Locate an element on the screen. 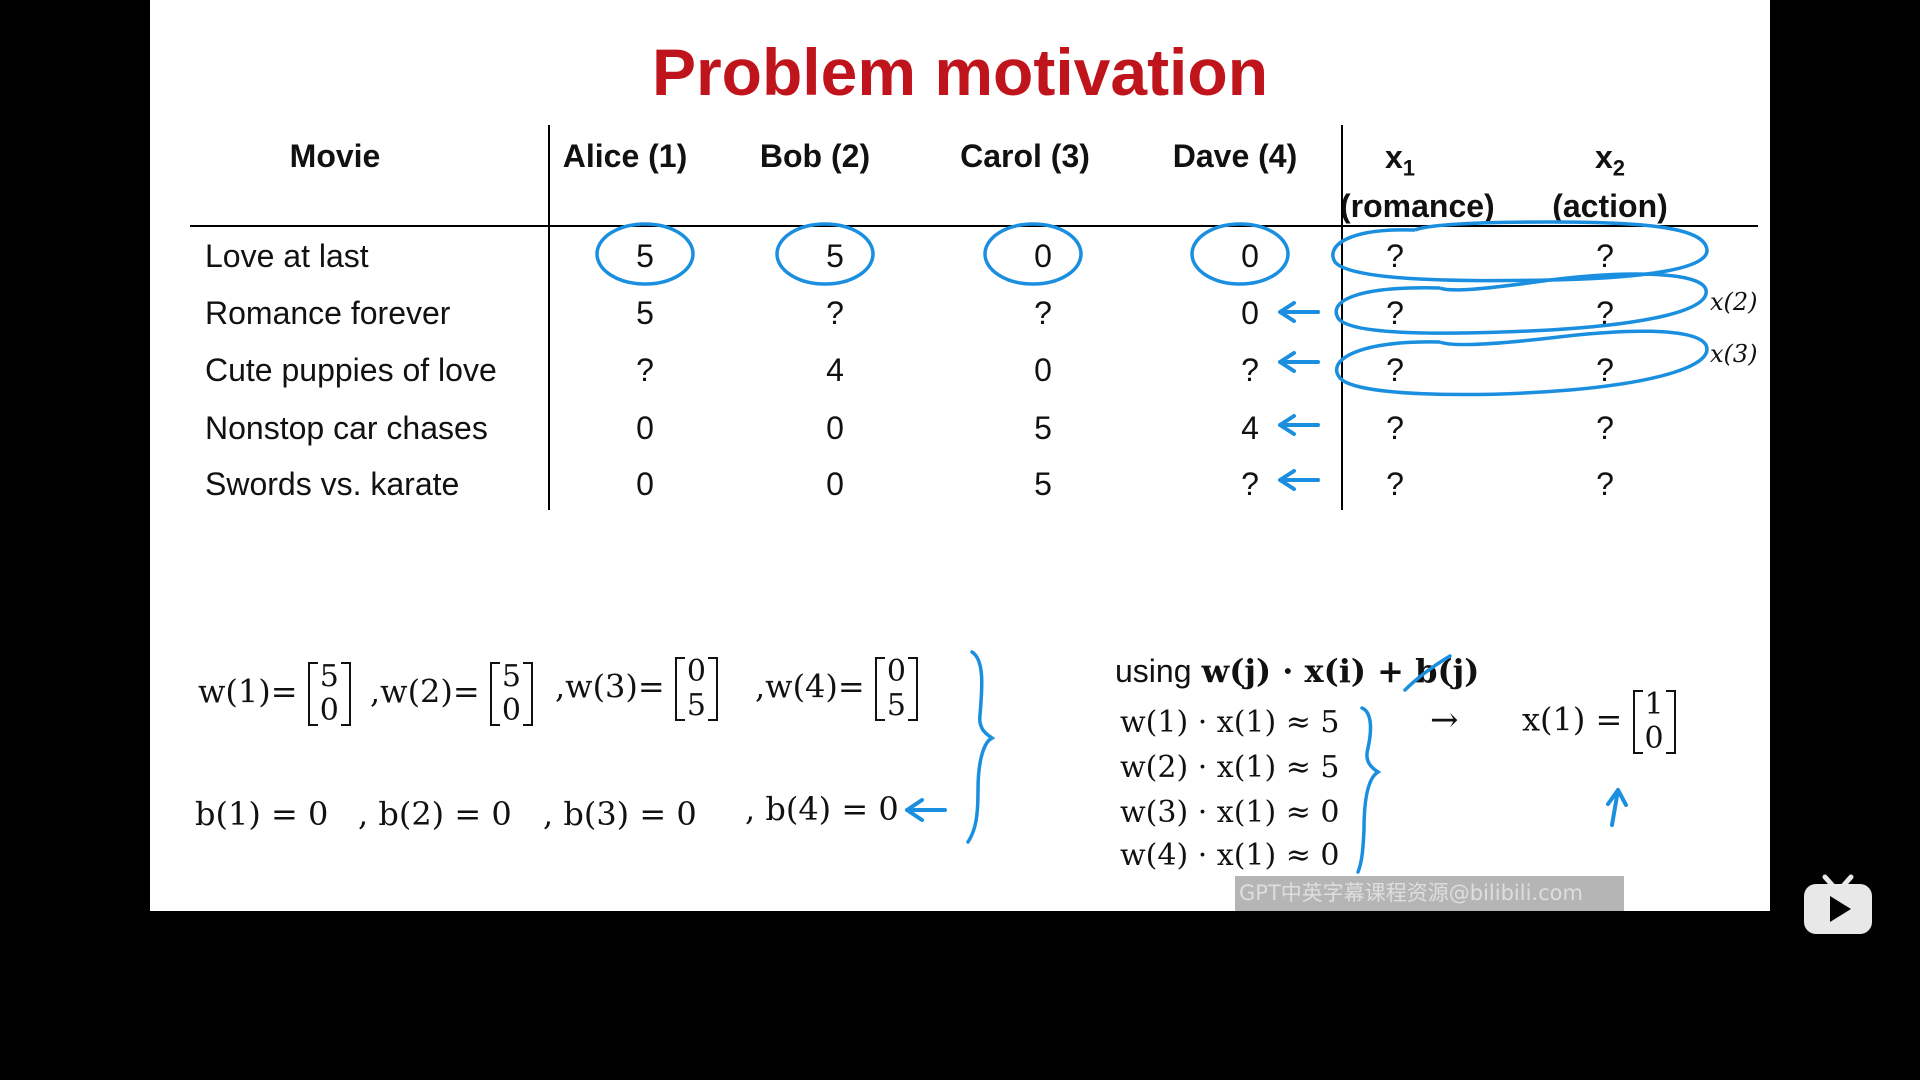 This screenshot has height=1080, width=1920. param-w3-label: ,w(3)= is located at coordinates (610, 686).